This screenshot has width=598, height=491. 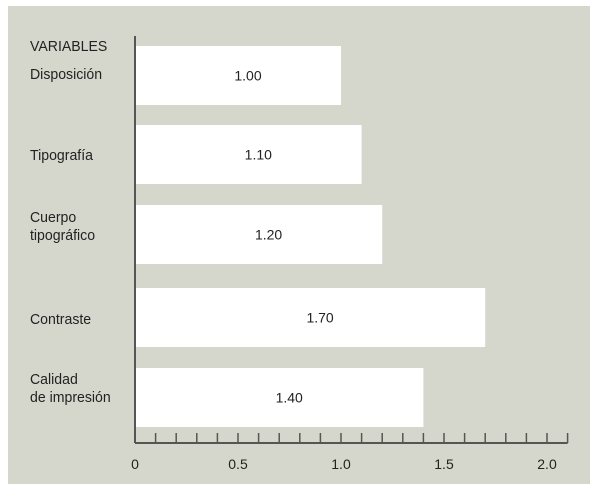 What do you see at coordinates (268, 235) in the screenshot?
I see `bar-value-label-2: 1.20` at bounding box center [268, 235].